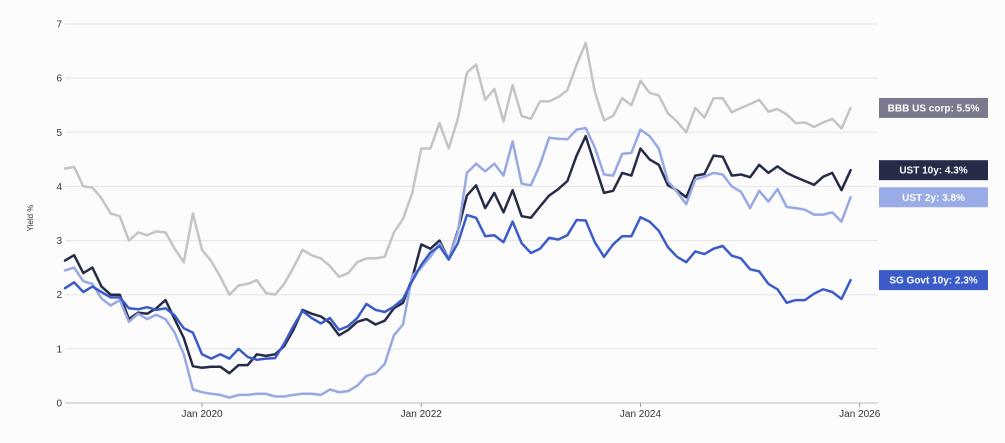 The image size is (1005, 443). Describe the element at coordinates (422, 414) in the screenshot. I see `x-tick-label: Jan 2022` at that location.